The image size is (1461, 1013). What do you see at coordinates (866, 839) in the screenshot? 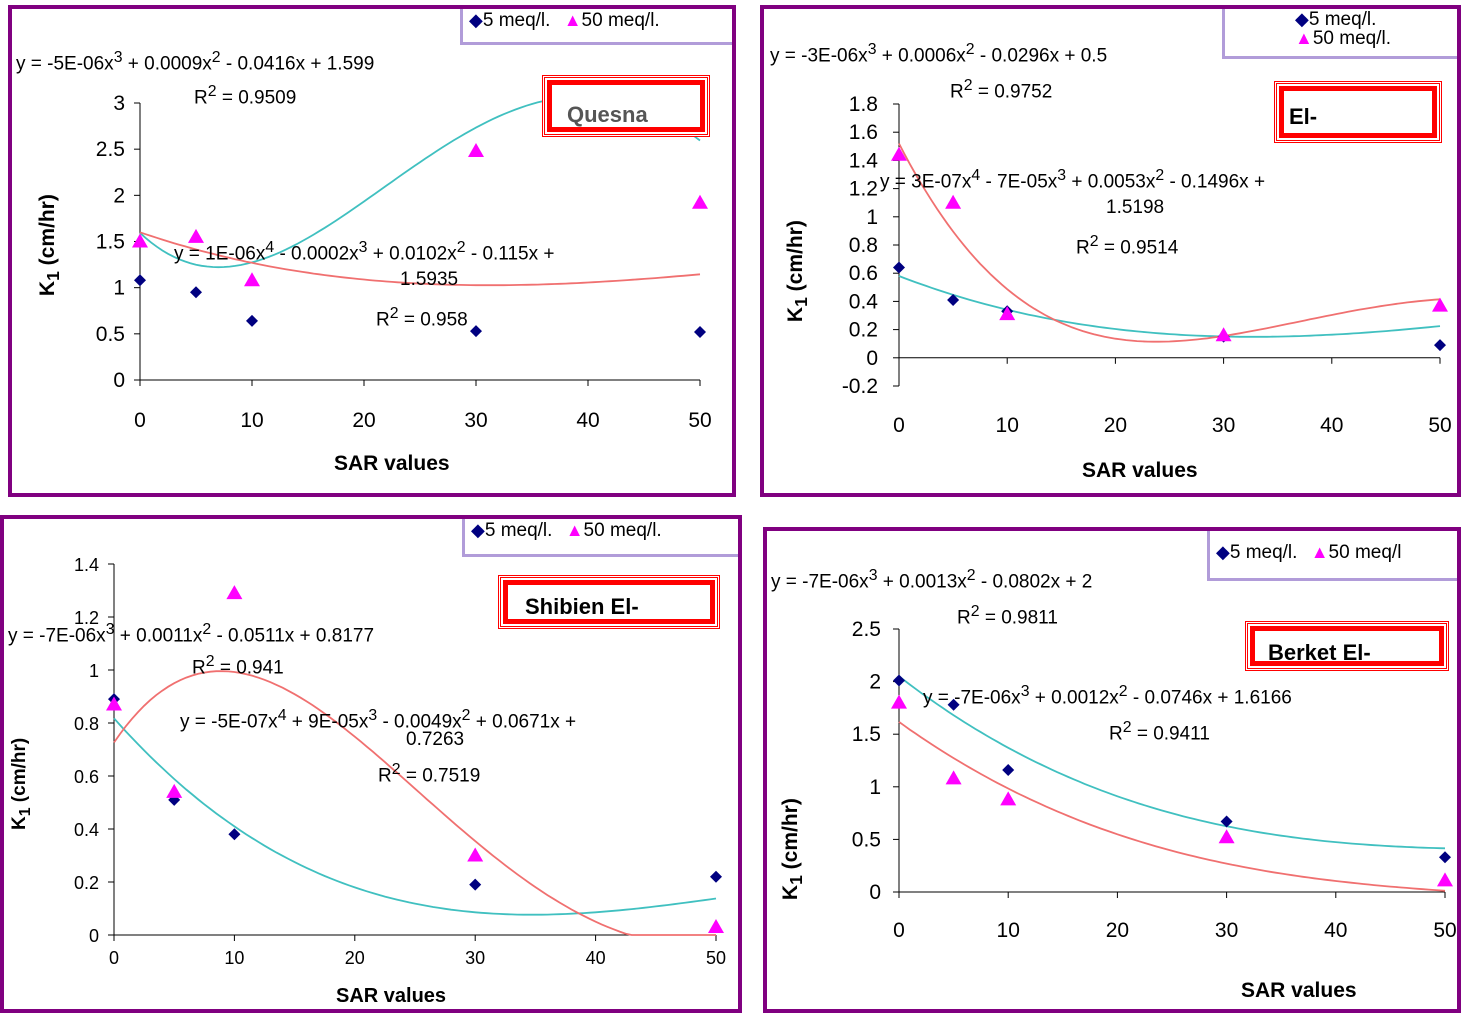
I see `y-tick-label: 0.5` at bounding box center [866, 839].